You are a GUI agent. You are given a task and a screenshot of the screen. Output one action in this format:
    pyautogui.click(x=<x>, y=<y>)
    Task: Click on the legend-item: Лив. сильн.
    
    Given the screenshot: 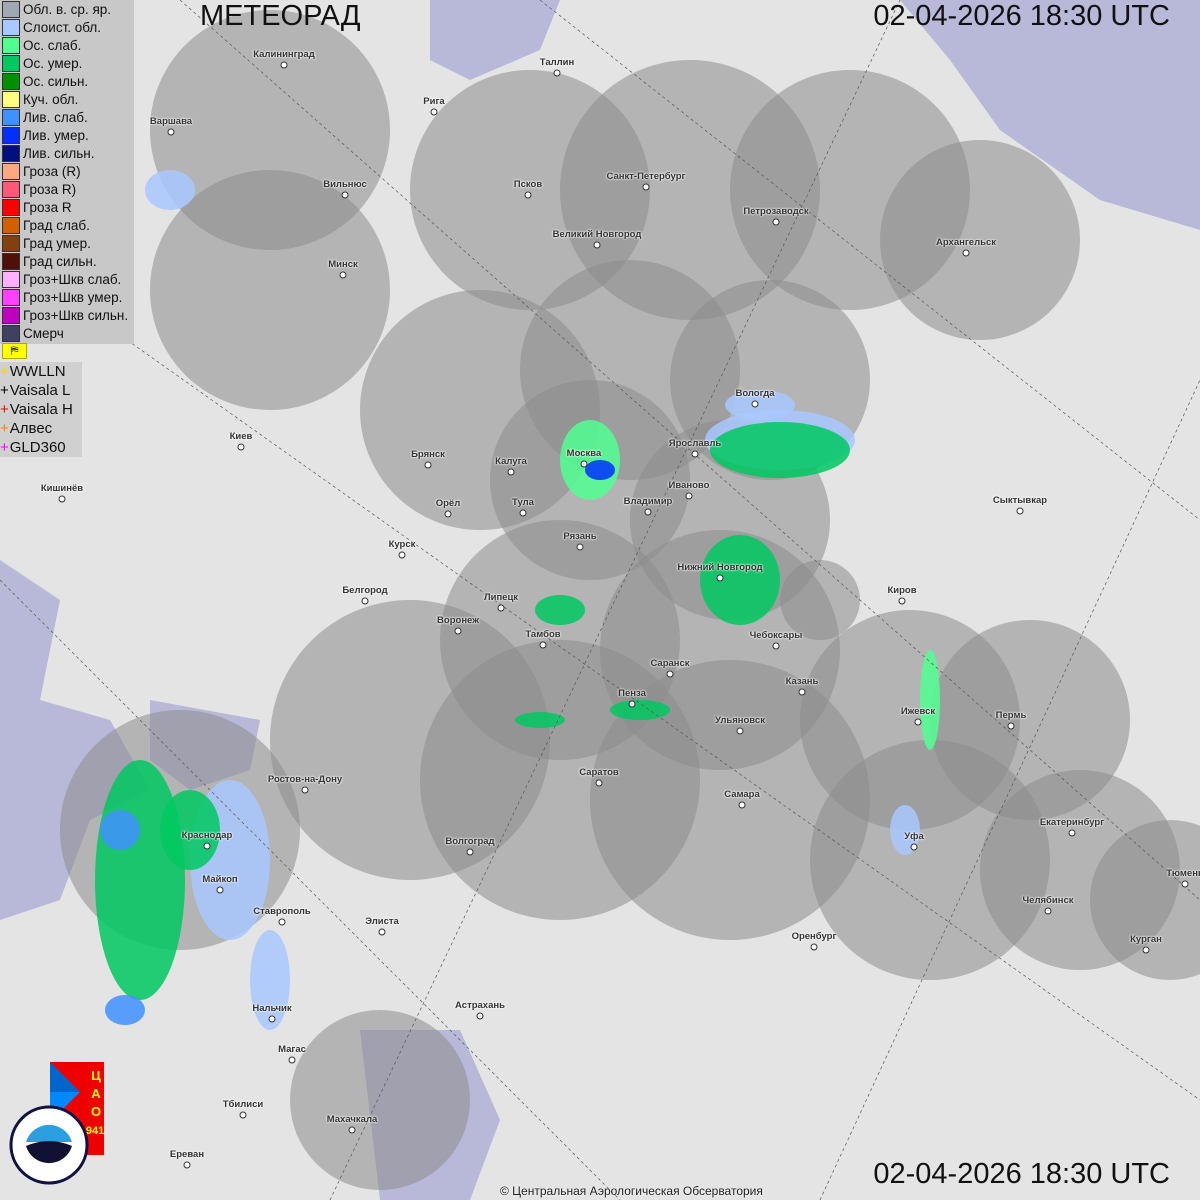 What is the action you would take?
    pyautogui.click(x=68, y=153)
    